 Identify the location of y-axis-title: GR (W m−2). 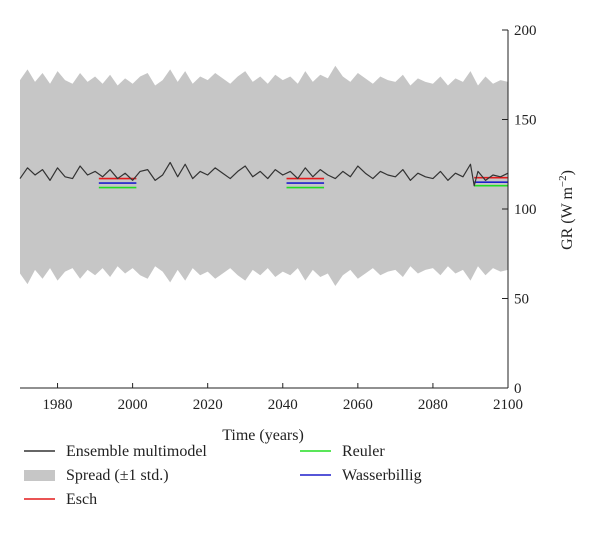
(566, 210).